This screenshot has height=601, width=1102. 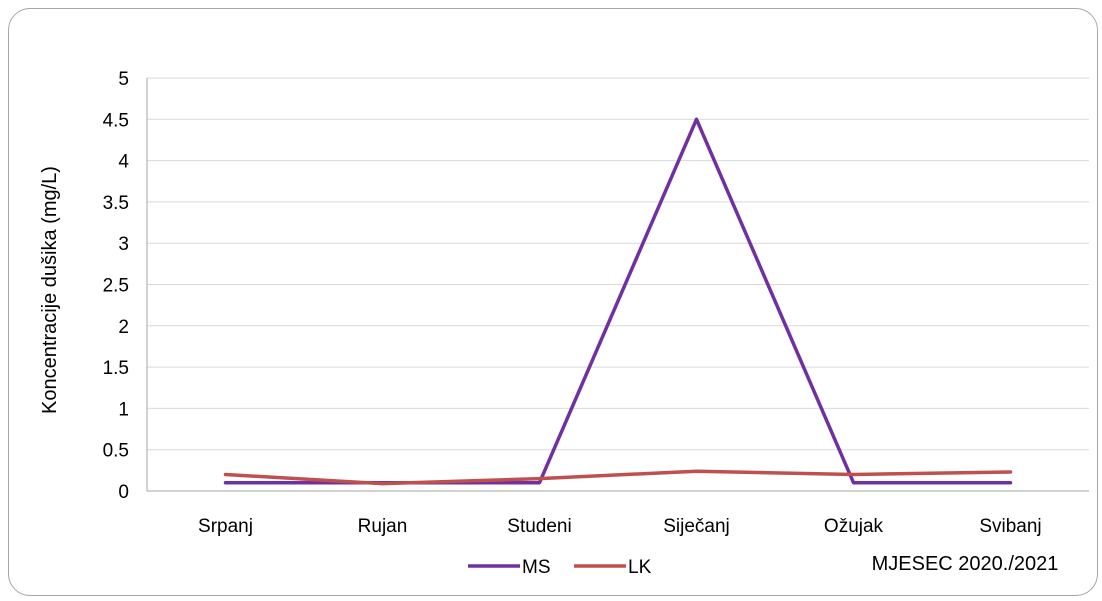 What do you see at coordinates (536, 567) in the screenshot?
I see `legend-label-ms: MS` at bounding box center [536, 567].